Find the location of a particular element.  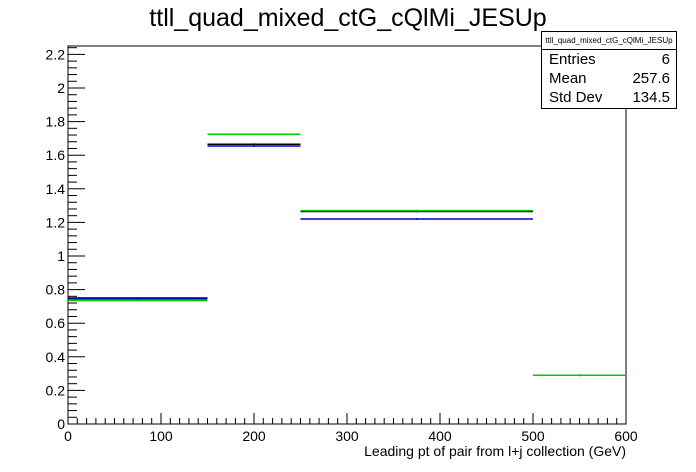

stats-label: Entries is located at coordinates (572, 59).